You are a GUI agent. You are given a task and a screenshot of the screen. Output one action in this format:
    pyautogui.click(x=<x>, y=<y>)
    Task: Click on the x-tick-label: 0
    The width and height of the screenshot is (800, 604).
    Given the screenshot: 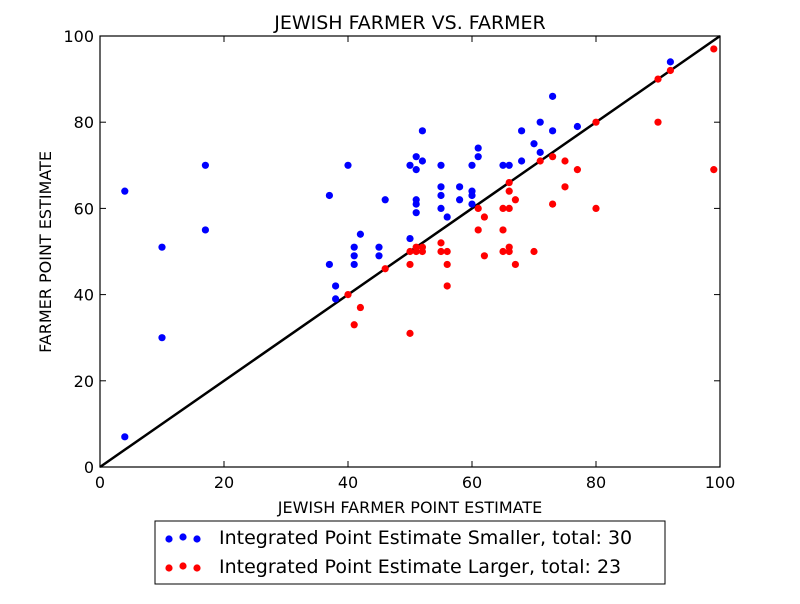 What is the action you would take?
    pyautogui.click(x=100, y=482)
    